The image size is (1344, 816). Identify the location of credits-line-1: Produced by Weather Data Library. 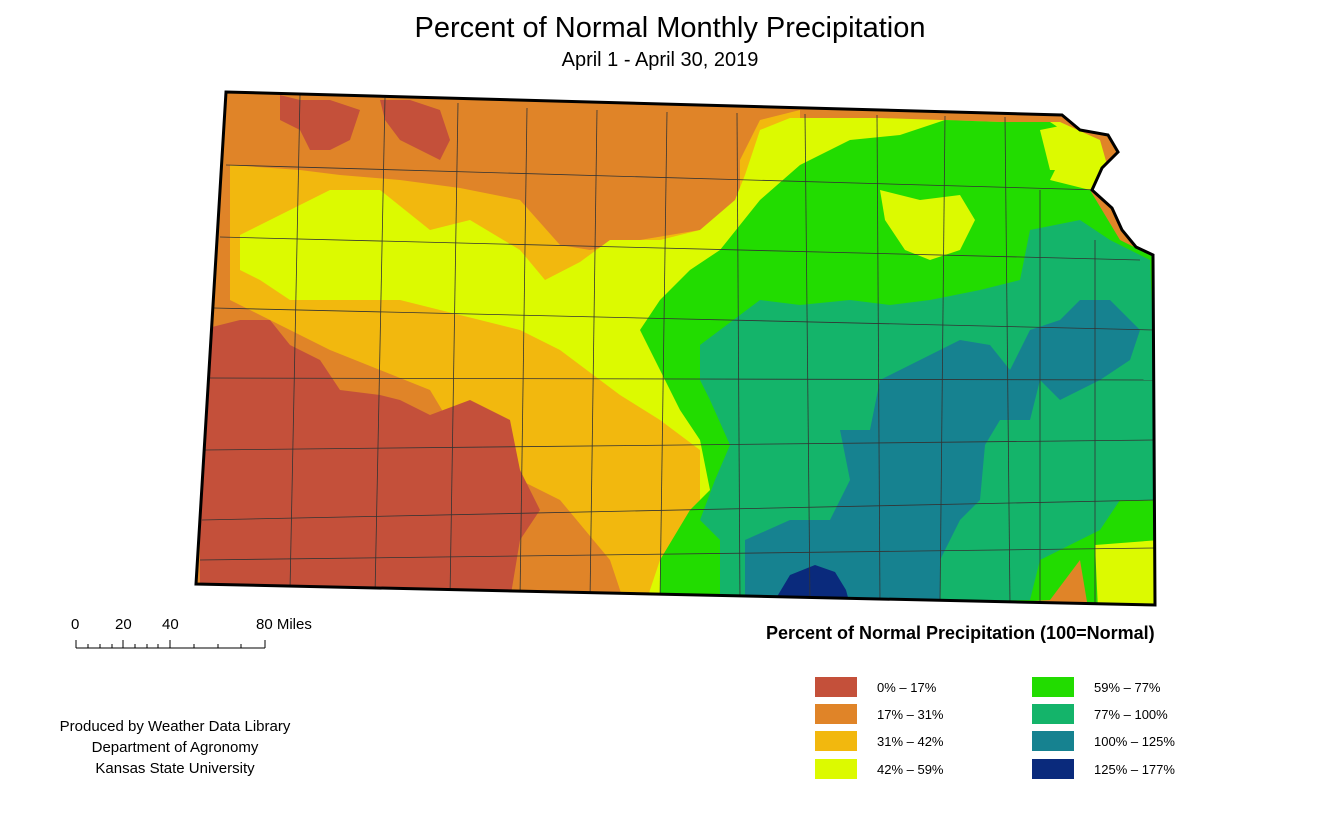
(175, 726).